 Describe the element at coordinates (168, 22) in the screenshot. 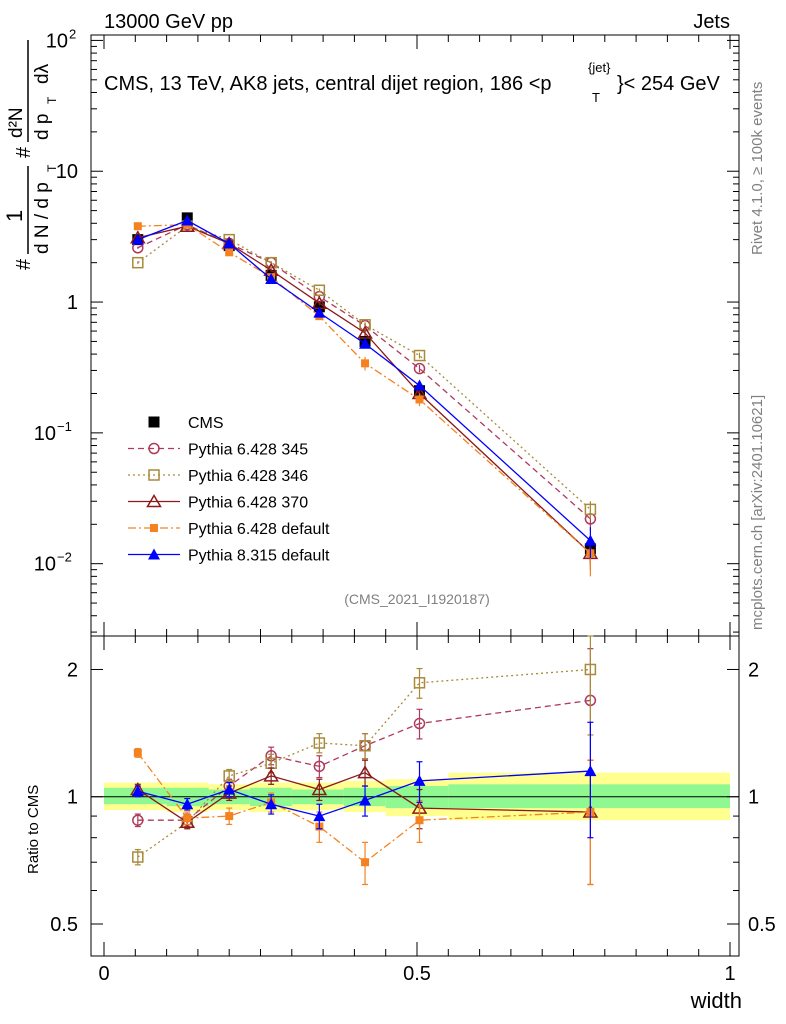

I see `energy-label: 13000 GeV pp` at that location.